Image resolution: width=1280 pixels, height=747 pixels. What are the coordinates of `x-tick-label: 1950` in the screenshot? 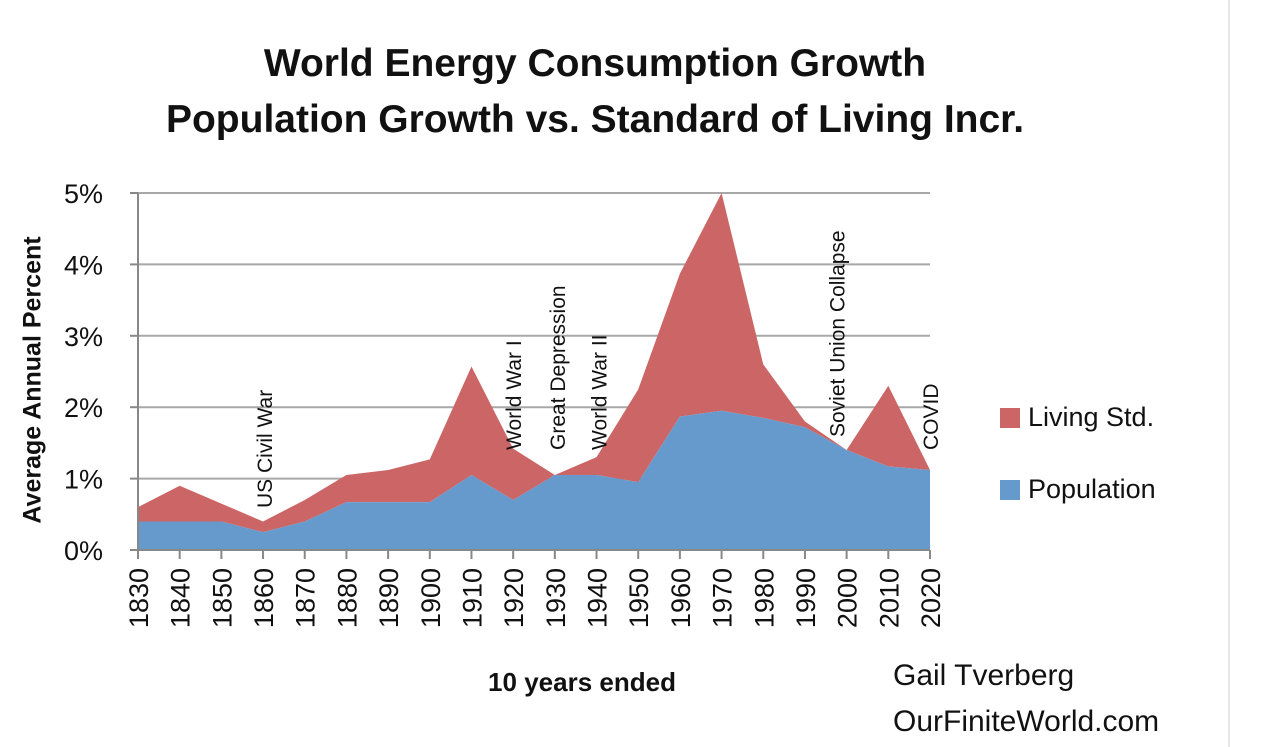 It's located at (639, 598).